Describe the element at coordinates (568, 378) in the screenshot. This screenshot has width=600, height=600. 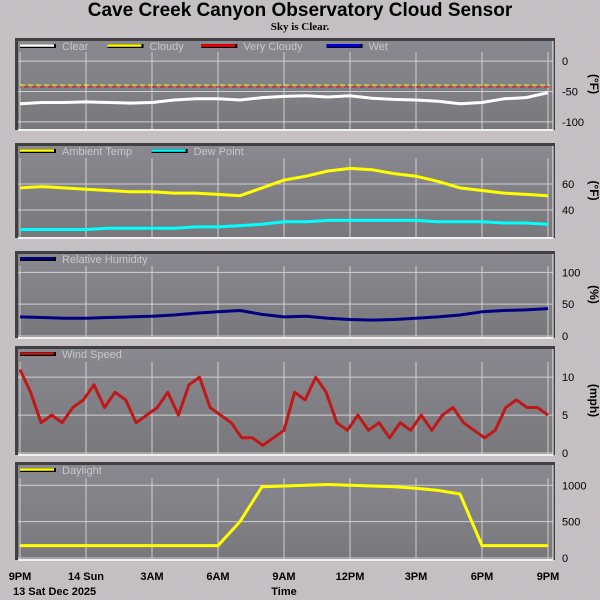
I see `y-tick-label: 10` at that location.